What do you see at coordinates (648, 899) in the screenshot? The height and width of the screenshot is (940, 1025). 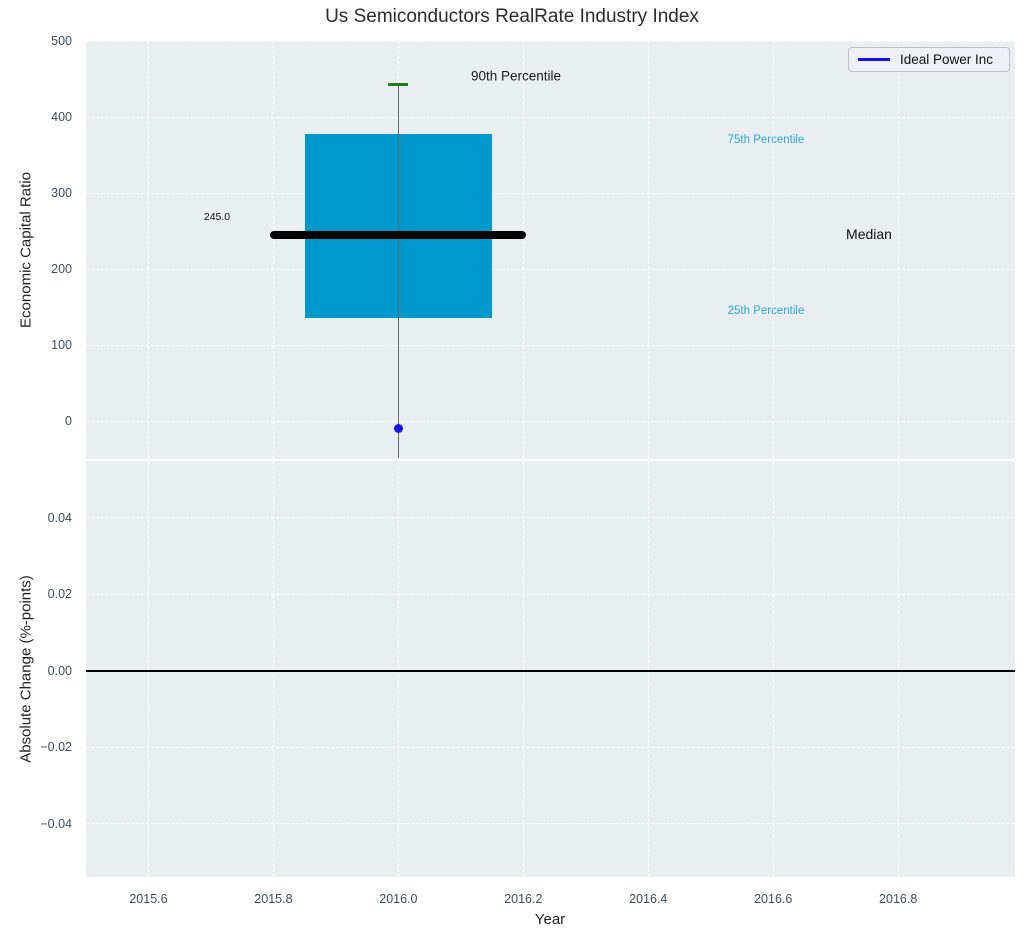 I see `x-tick-label: 2016.4` at bounding box center [648, 899].